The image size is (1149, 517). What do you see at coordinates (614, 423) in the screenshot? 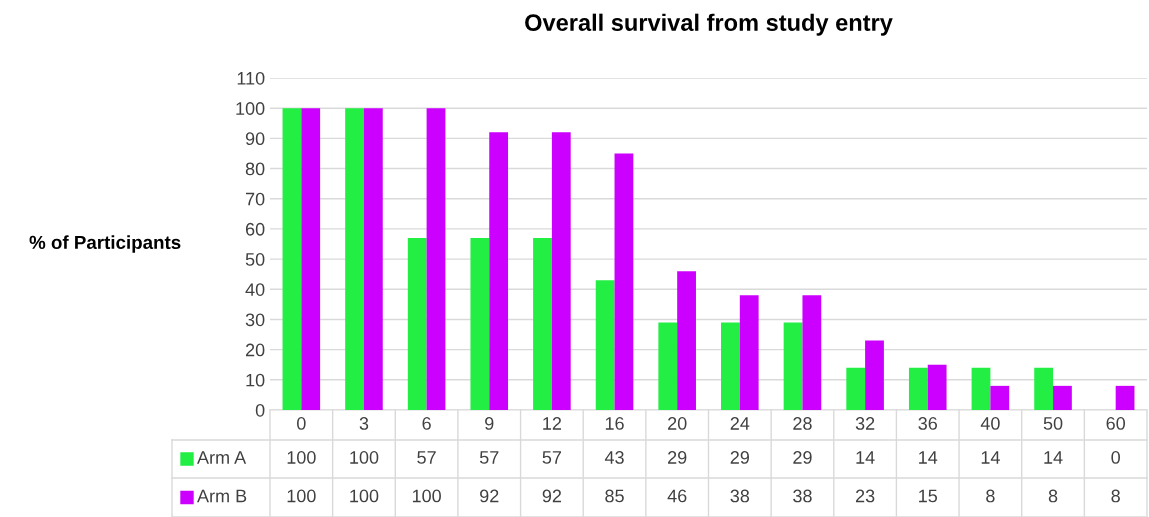
I see `x-tick-label: 16` at bounding box center [614, 423].